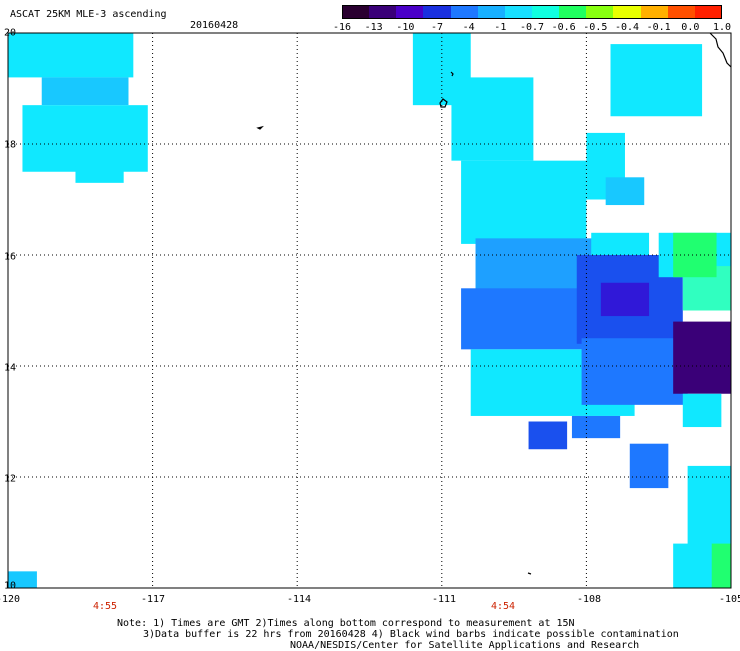 The width and height of the screenshot is (740, 651). Describe the element at coordinates (153, 599) in the screenshot. I see `x-label-117: -117` at that location.